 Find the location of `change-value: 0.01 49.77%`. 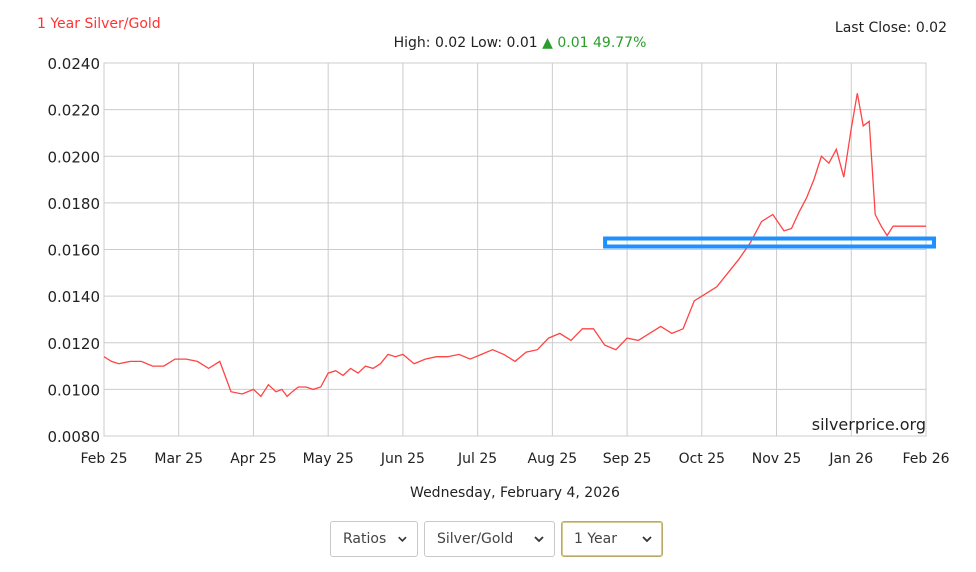

change-value: 0.01 49.77% is located at coordinates (602, 43).